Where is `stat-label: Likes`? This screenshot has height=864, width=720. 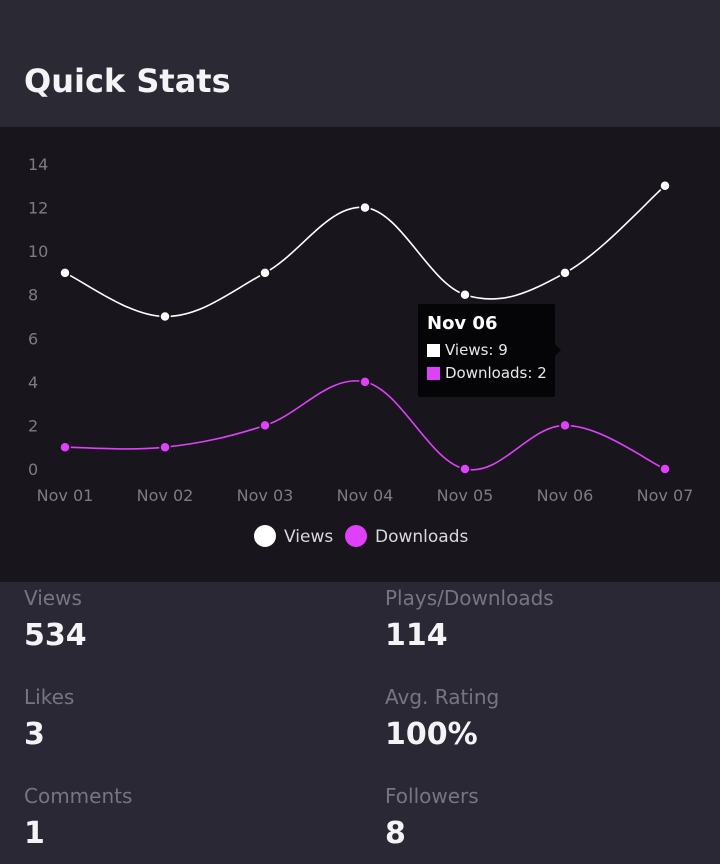 stat-label: Likes is located at coordinates (49, 697).